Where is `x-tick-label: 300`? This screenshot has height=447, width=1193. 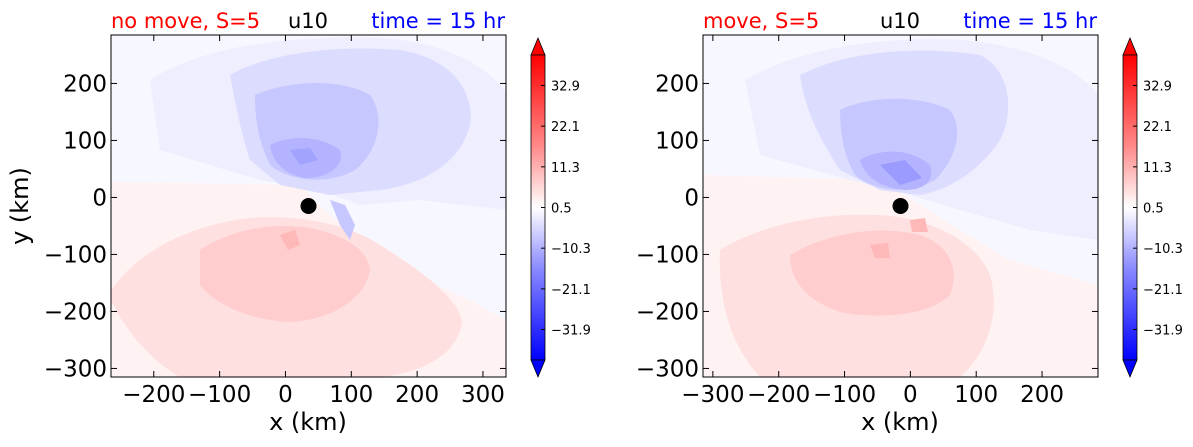 x-tick-label: 300 is located at coordinates (483, 395).